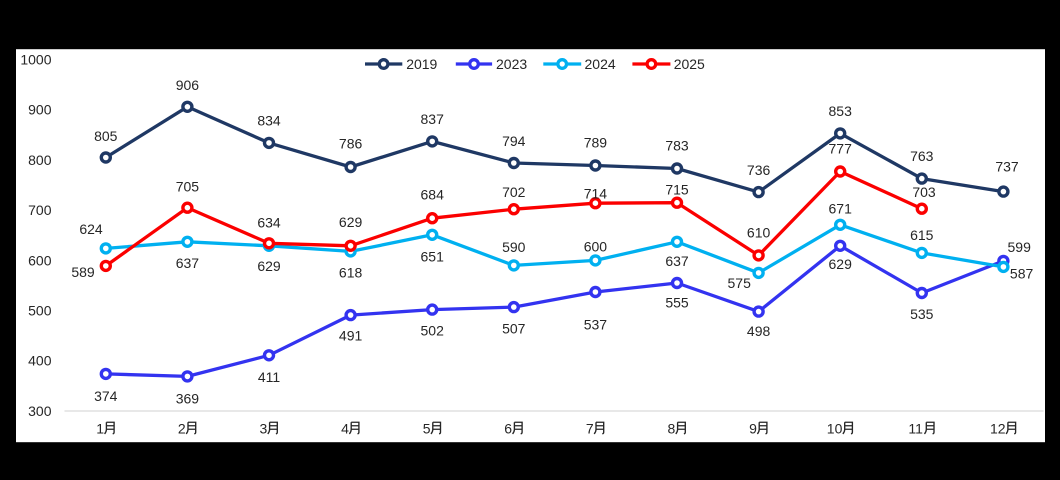 The image size is (1060, 480). What do you see at coordinates (922, 314) in the screenshot?
I see `svg-text: 535` at bounding box center [922, 314].